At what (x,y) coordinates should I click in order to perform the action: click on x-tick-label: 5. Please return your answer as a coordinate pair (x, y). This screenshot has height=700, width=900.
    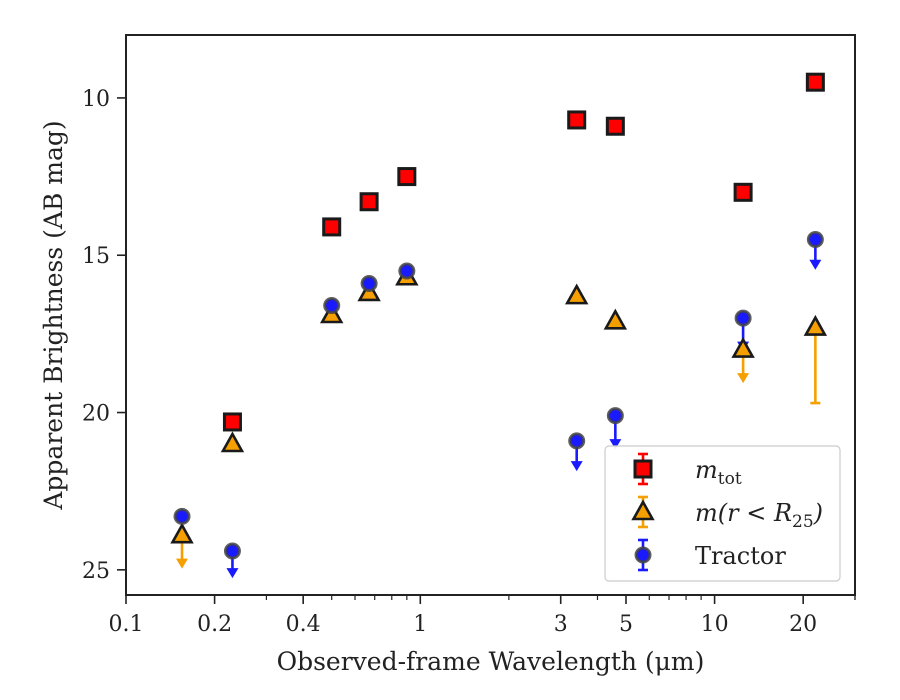
    Looking at the image, I should click on (626, 624).